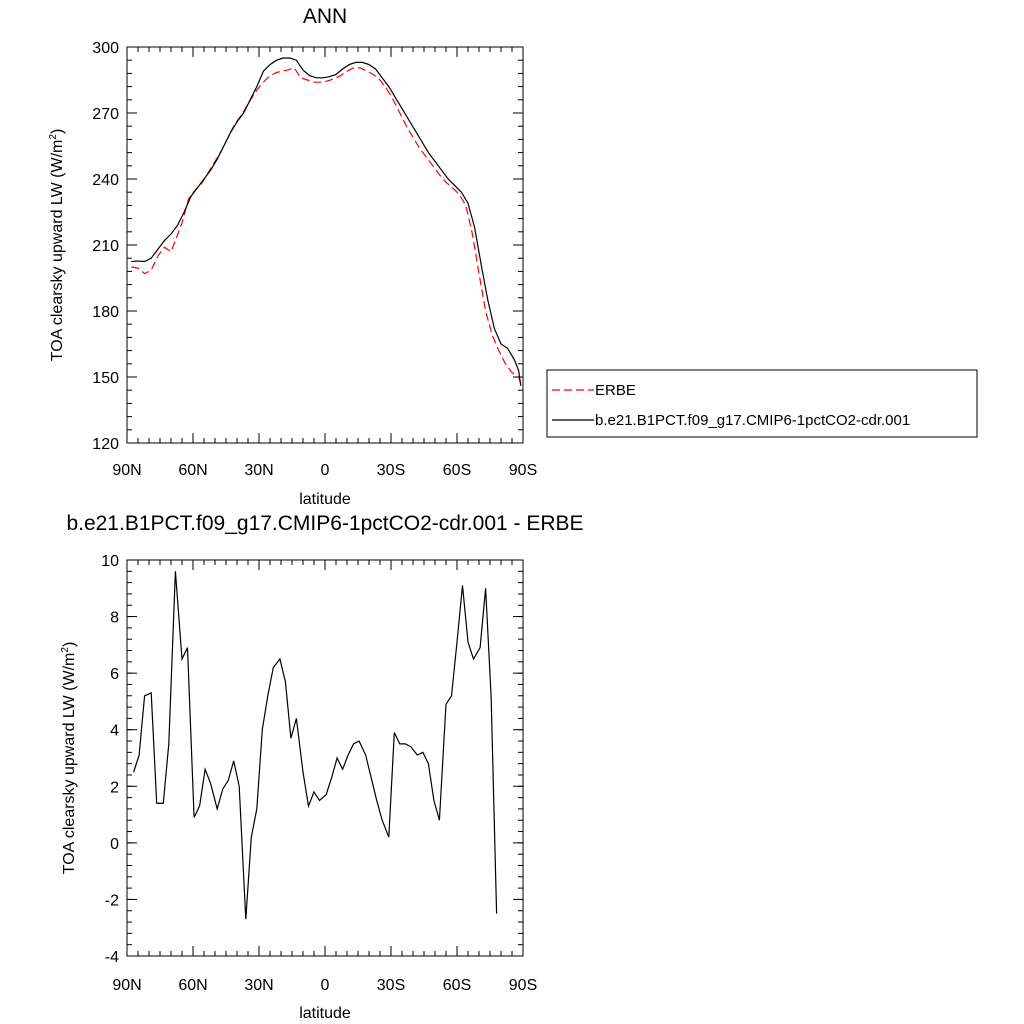 This screenshot has width=1024, height=1024. What do you see at coordinates (105, 312) in the screenshot?
I see `y-tick-label: 180` at bounding box center [105, 312].